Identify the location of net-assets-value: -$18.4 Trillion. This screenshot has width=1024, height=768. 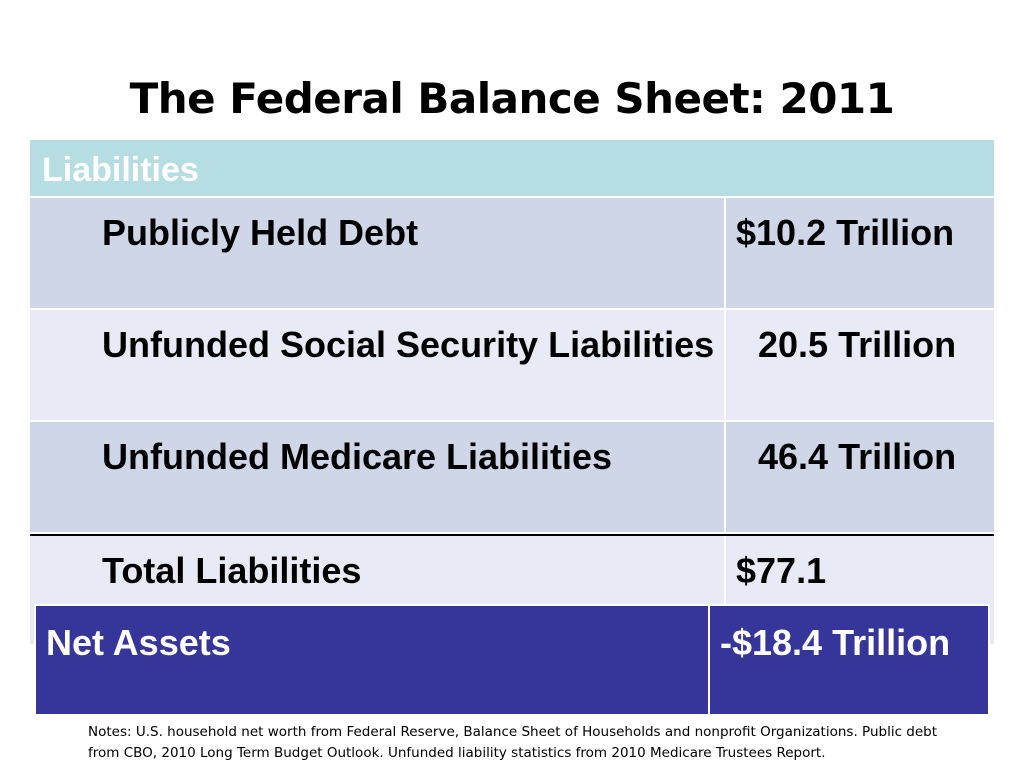
(835, 642).